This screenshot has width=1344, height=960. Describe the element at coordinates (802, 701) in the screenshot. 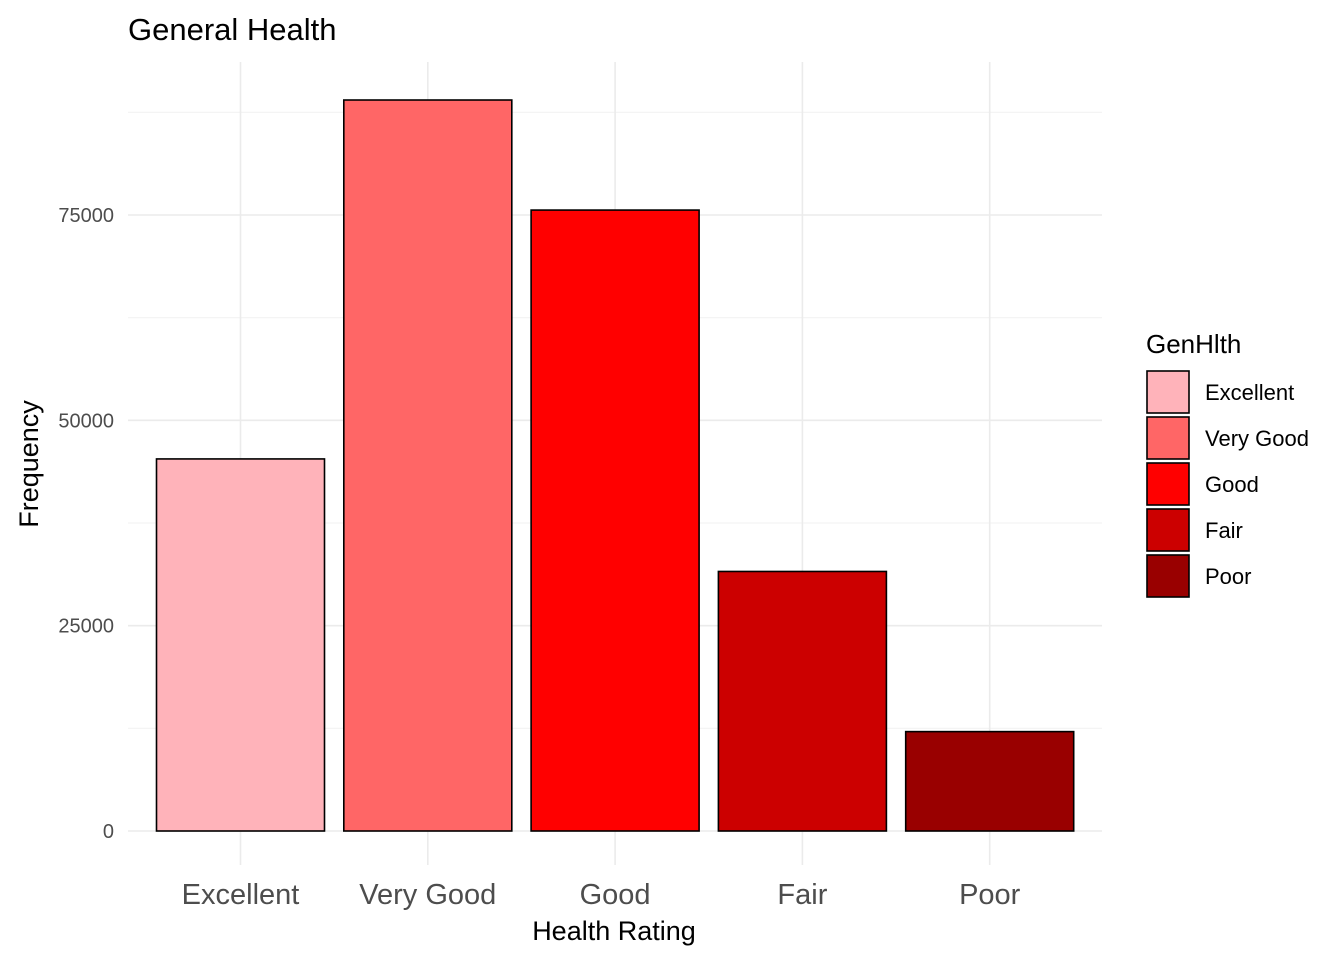

I see `bar-fair` at that location.